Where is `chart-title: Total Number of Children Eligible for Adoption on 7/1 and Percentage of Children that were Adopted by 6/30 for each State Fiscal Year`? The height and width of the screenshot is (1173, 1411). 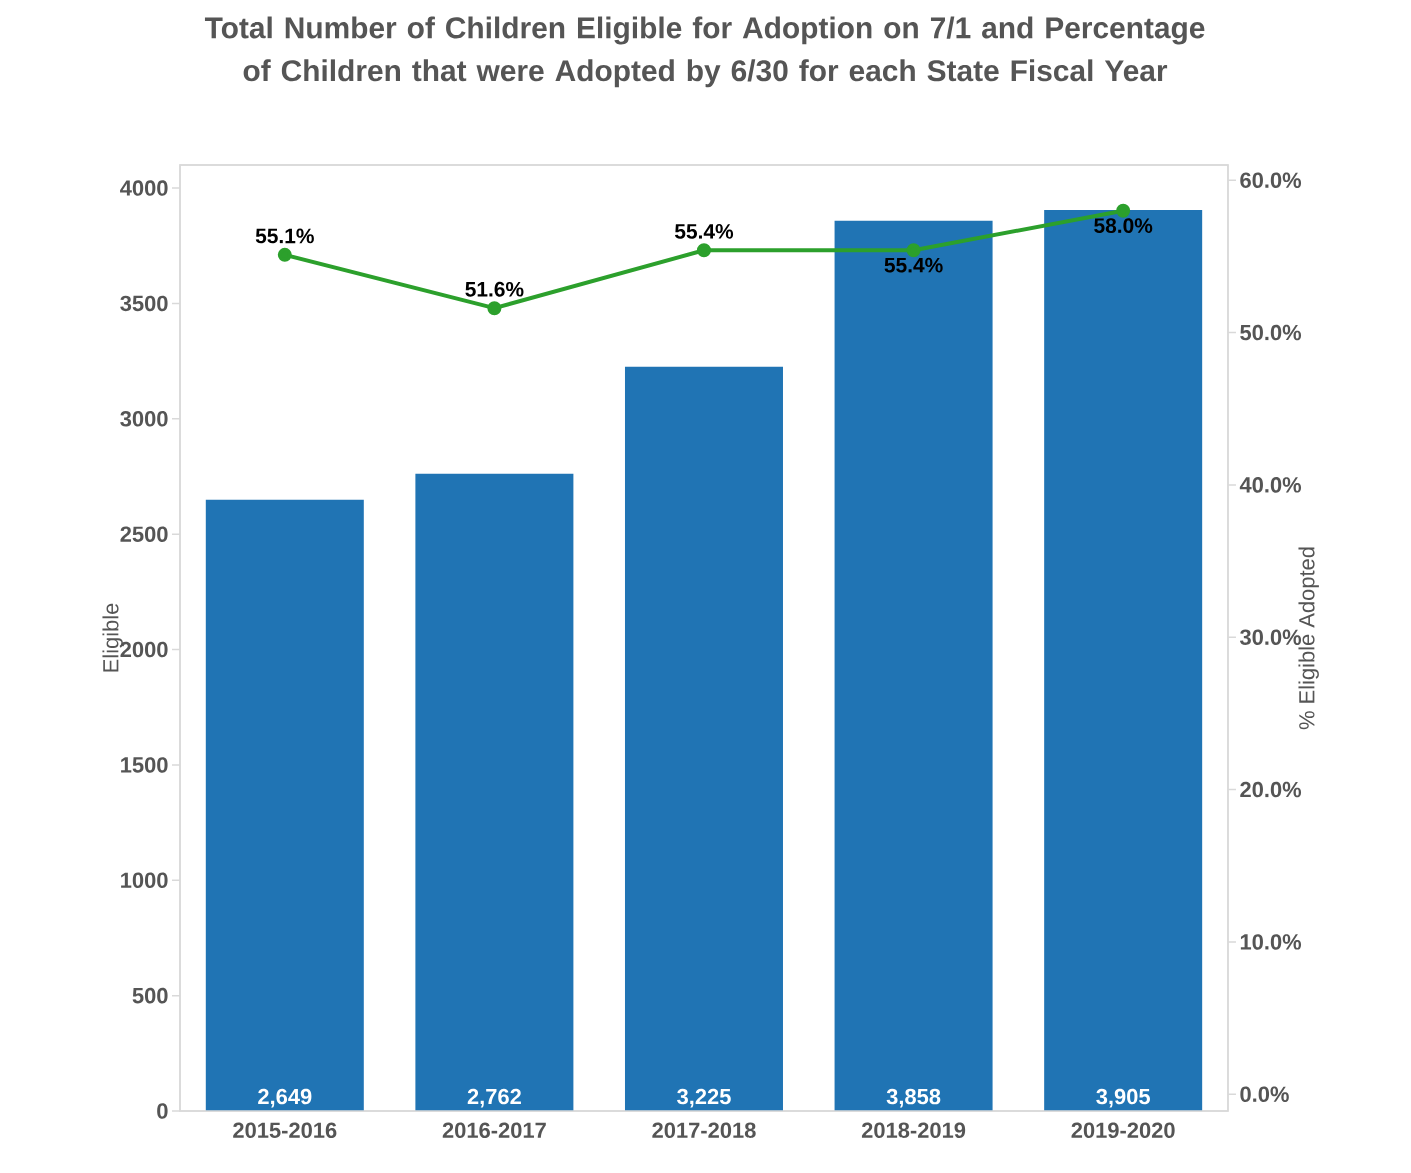 chart-title: Total Number of Children Eligible for Adoption on 7/1 and Percentage of Children that were Adopted by 6/30 for each State Fiscal Year is located at coordinates (704, 52).